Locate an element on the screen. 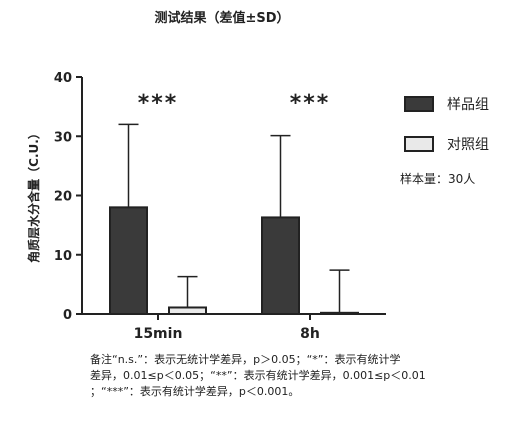 This screenshot has height=424, width=514. sample-size-label: 样本量：30人 is located at coordinates (437, 178).